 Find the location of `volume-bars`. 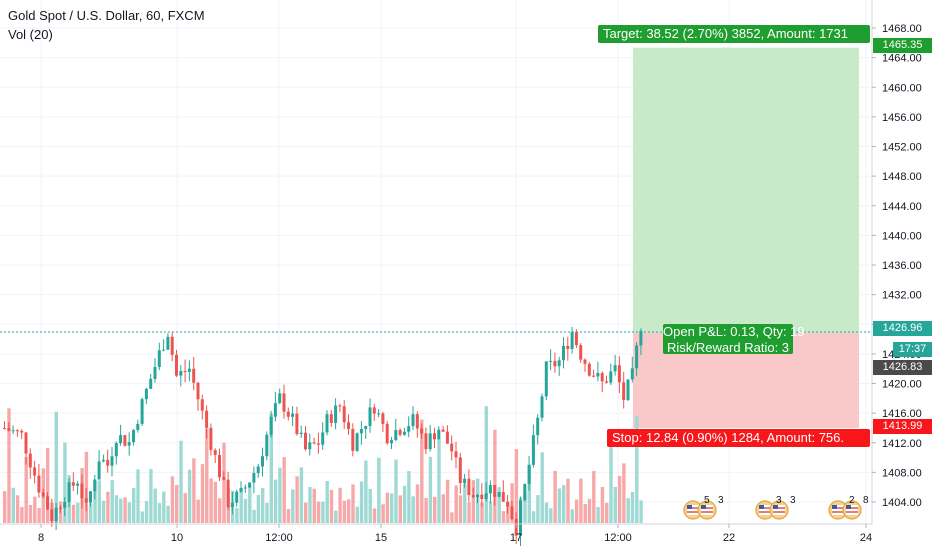

volume-bars is located at coordinates (323, 464).